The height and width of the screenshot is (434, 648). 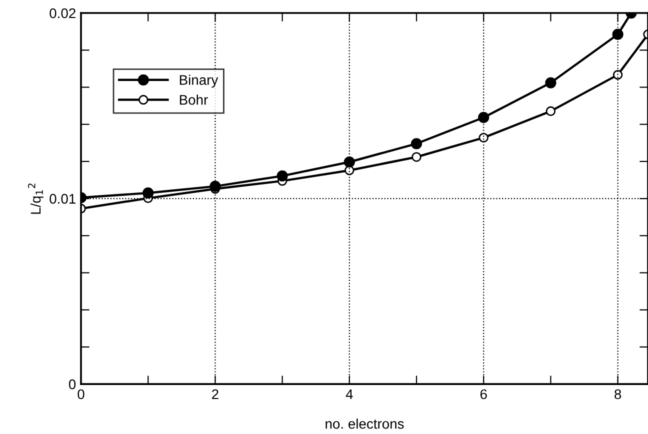 What do you see at coordinates (199, 81) in the screenshot?
I see `legend-label: Binary` at bounding box center [199, 81].